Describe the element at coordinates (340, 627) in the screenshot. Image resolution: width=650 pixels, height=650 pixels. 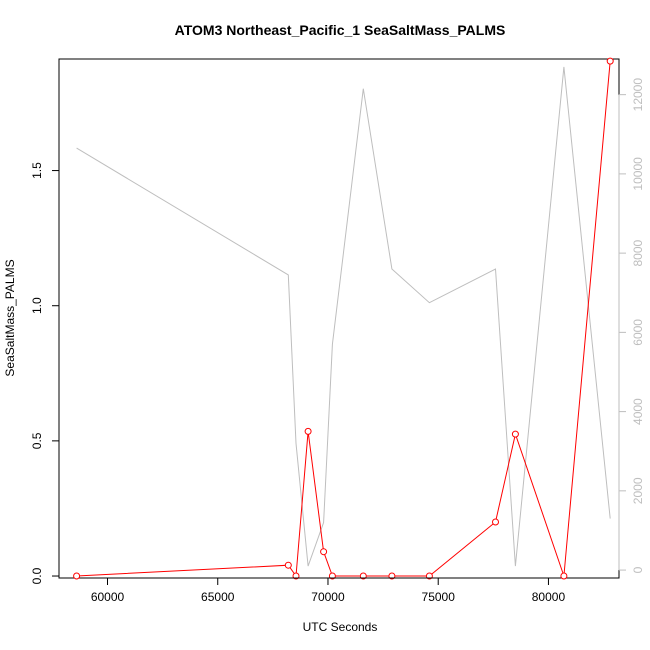
I see `x-axis-label: UTC Seconds` at that location.